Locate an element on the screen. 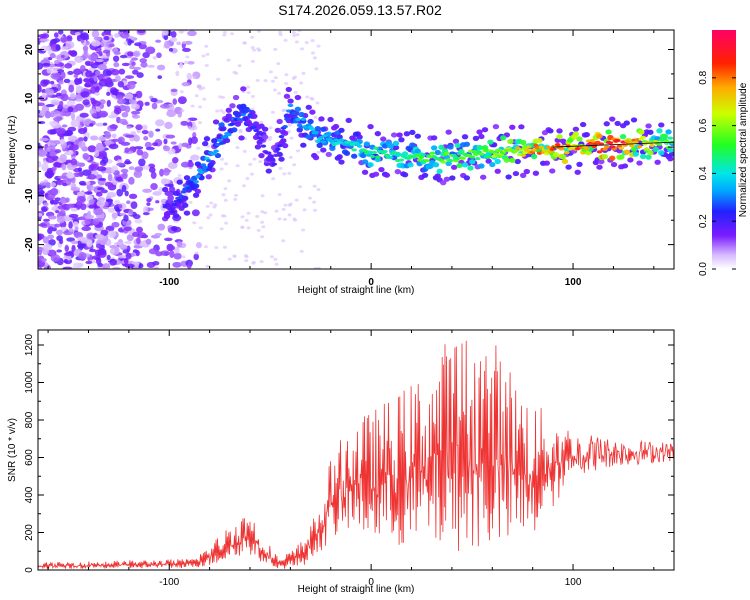  spectrogram-ytick-label: 10 is located at coordinates (29, 98).